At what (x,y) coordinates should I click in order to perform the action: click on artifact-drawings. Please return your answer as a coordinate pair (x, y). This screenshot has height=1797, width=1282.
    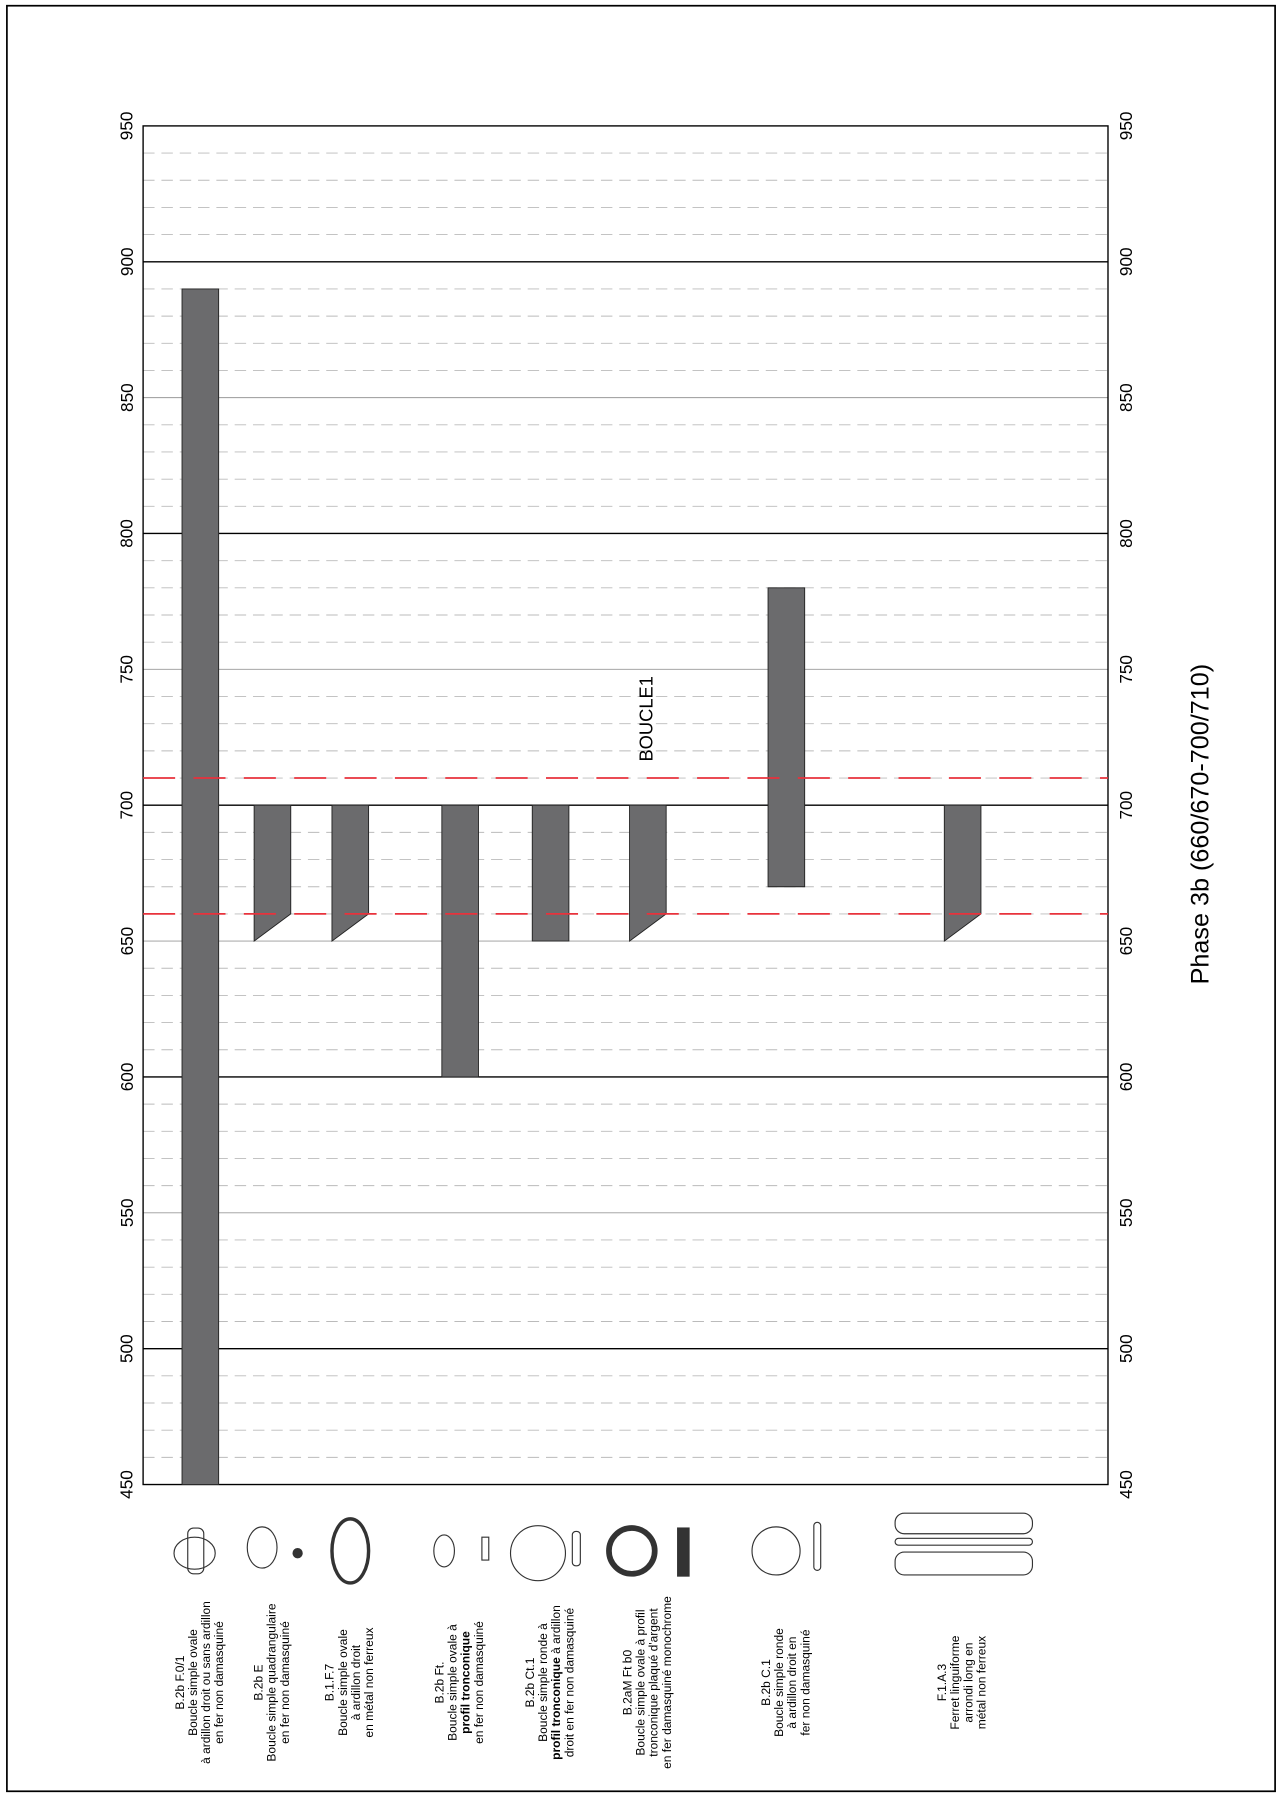
    Looking at the image, I should click on (603, 1548).